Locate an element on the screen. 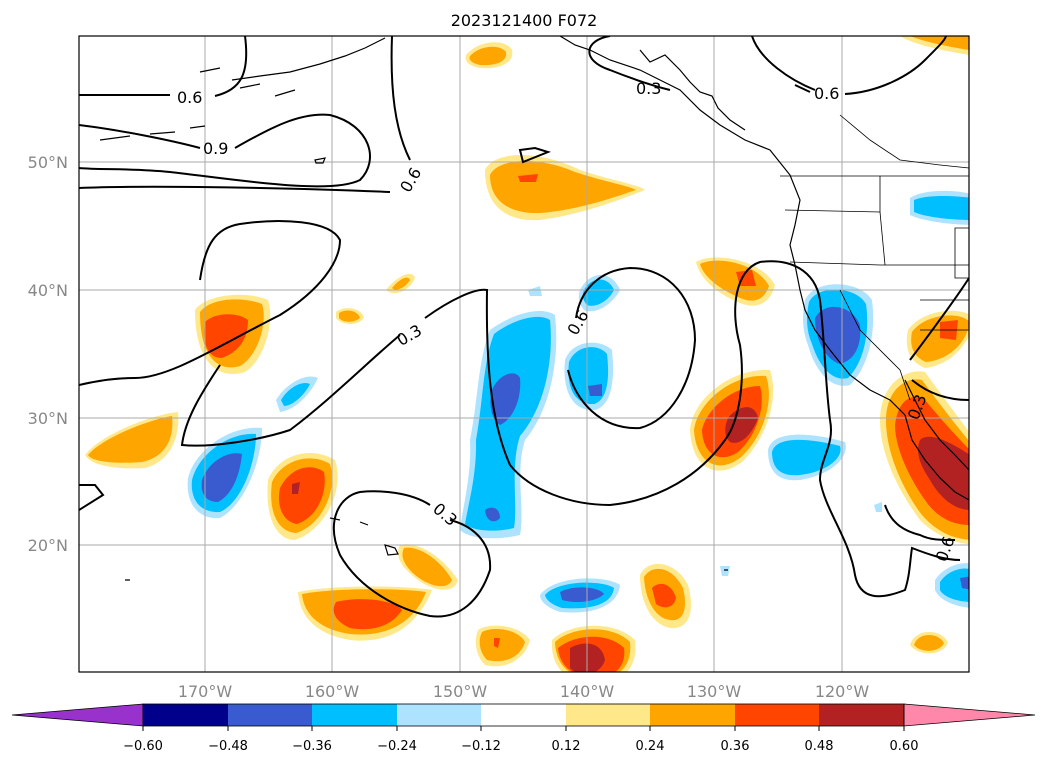 This screenshot has height=765, width=1047. map-title: 2023121400 F072 is located at coordinates (524, 20).